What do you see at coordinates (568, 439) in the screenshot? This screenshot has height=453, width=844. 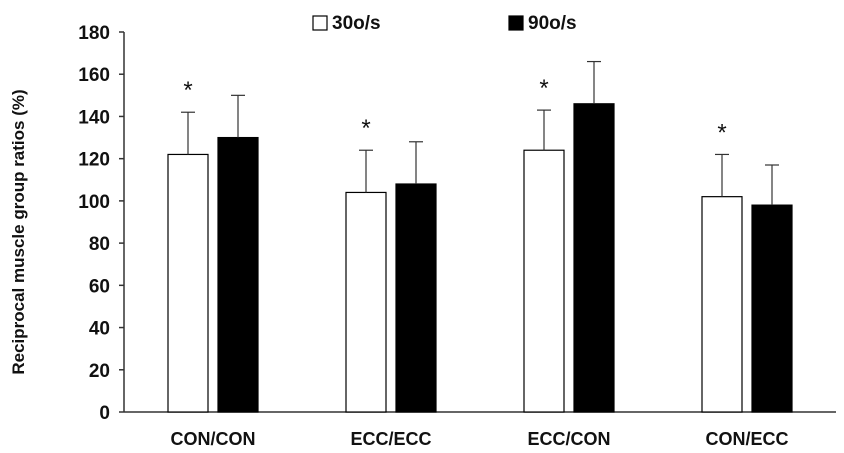 I see `x-tick-label: ECC/CON` at bounding box center [568, 439].